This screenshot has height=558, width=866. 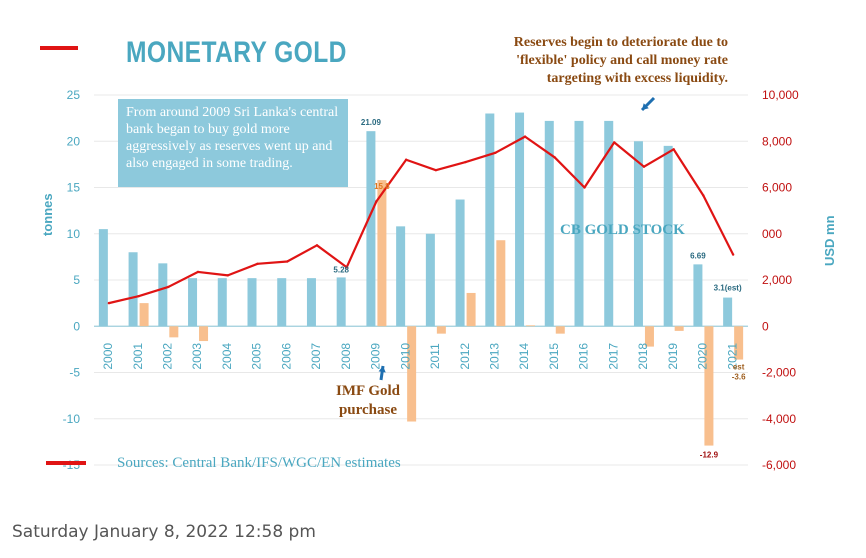 I want to click on legend-line-swatch-top, so click(x=59, y=48).